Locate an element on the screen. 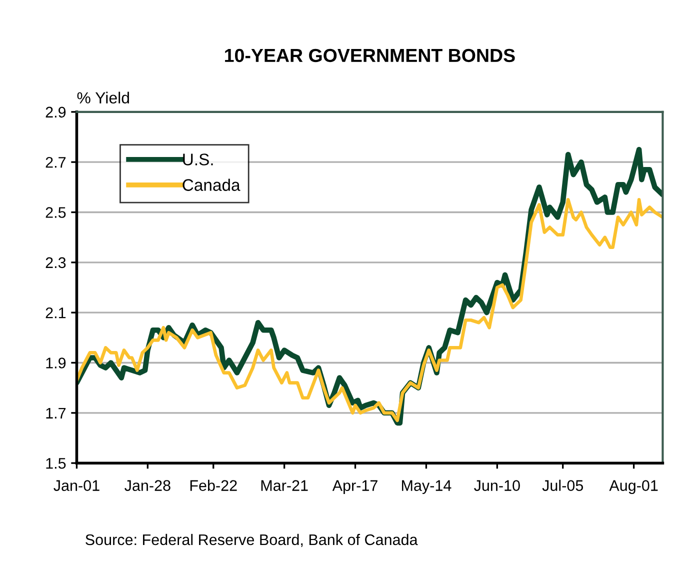 The height and width of the screenshot is (571, 679). y-tick-label: 2.1 is located at coordinates (56, 312).